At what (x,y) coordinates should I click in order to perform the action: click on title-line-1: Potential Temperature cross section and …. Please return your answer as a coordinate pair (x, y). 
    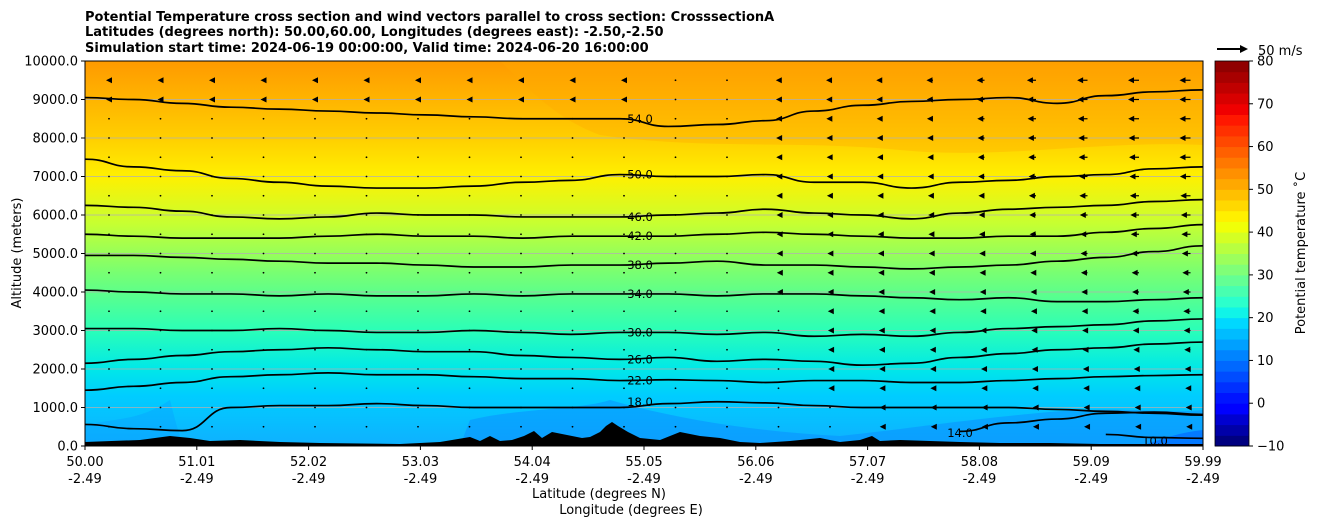
    Looking at the image, I should click on (429, 17).